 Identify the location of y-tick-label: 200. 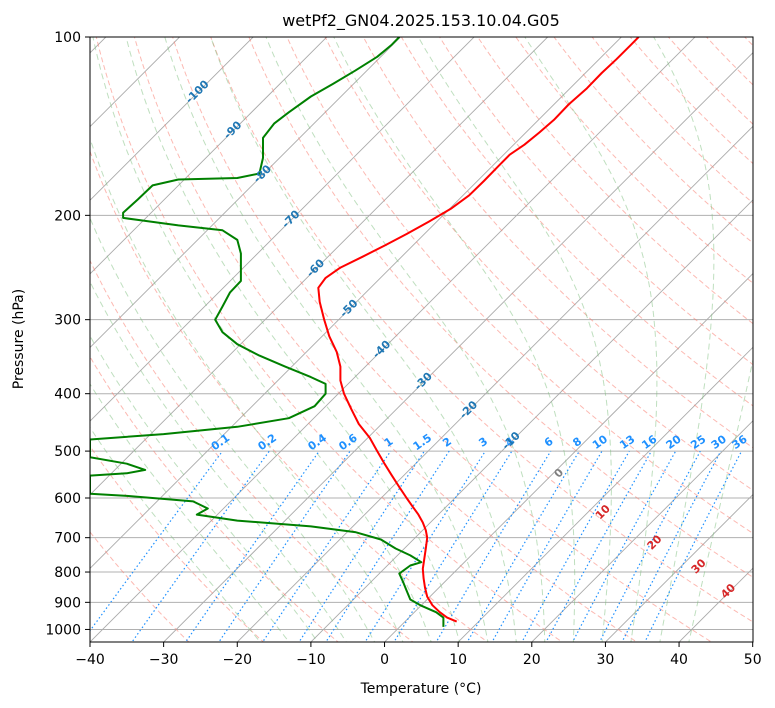
(67, 216).